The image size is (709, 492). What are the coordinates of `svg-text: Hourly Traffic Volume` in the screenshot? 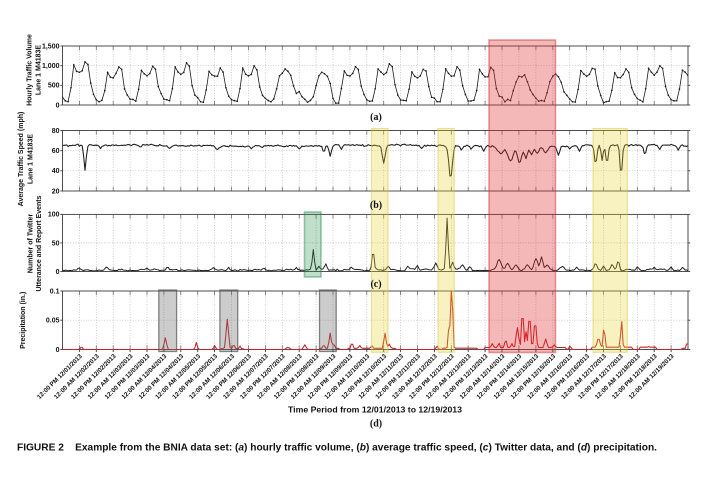 It's located at (30, 70).